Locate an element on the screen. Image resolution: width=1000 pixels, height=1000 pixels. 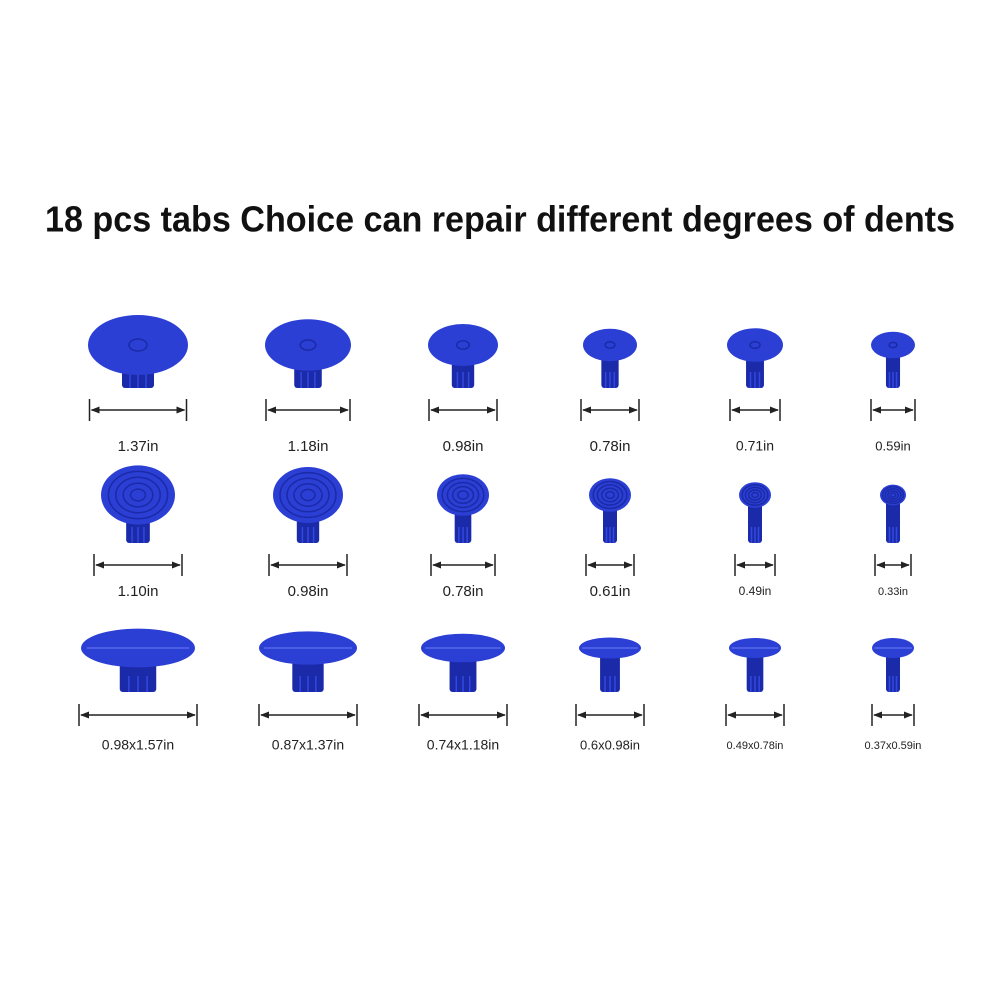
size-label: 1.37in is located at coordinates (138, 446).